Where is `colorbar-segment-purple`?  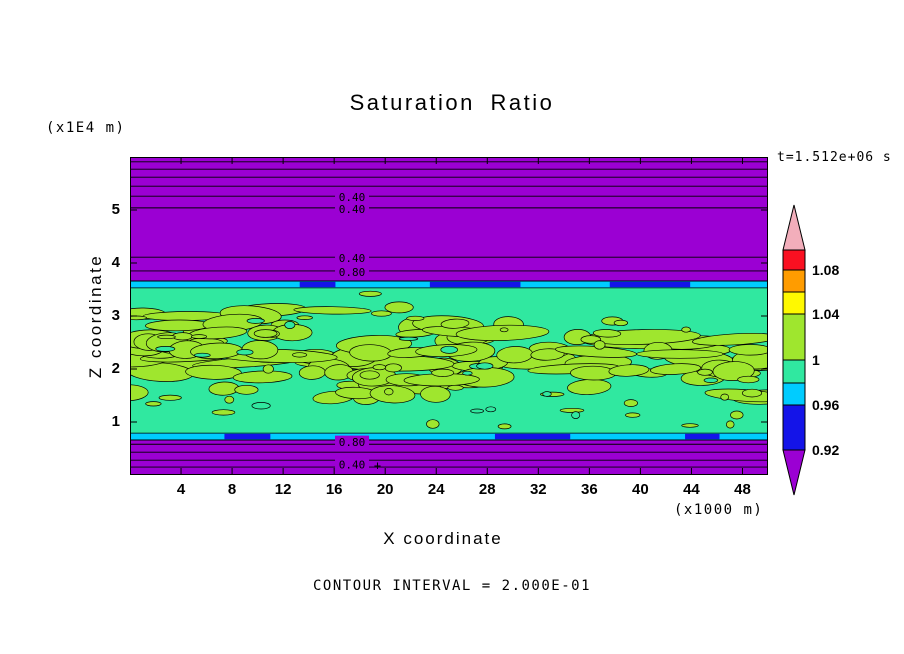 colorbar-segment-purple is located at coordinates (794, 472).